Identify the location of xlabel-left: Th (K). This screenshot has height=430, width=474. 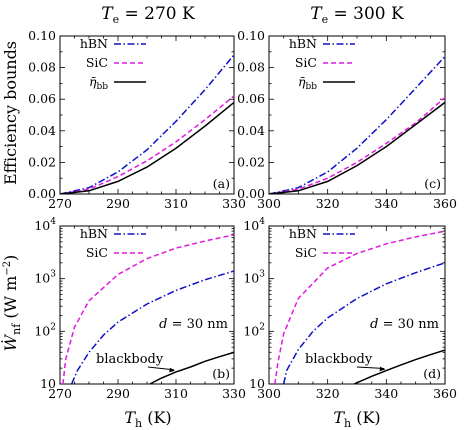
(147, 419).